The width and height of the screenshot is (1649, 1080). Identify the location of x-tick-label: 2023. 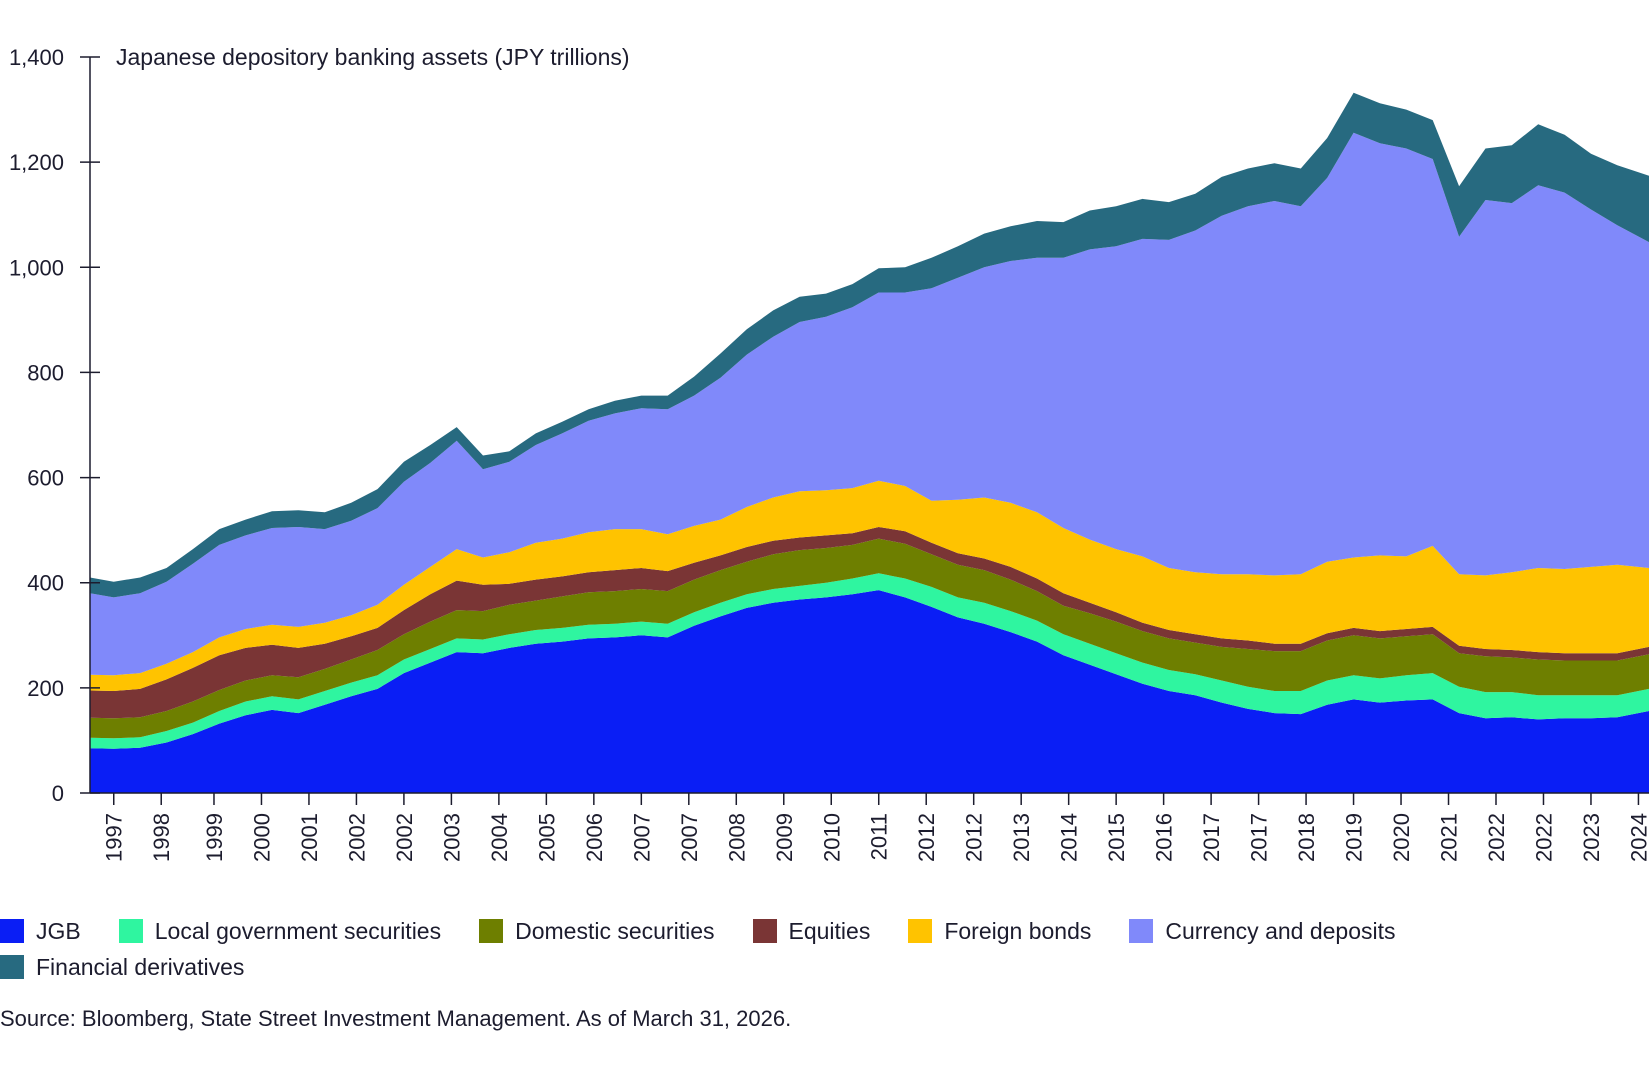
(1591, 837).